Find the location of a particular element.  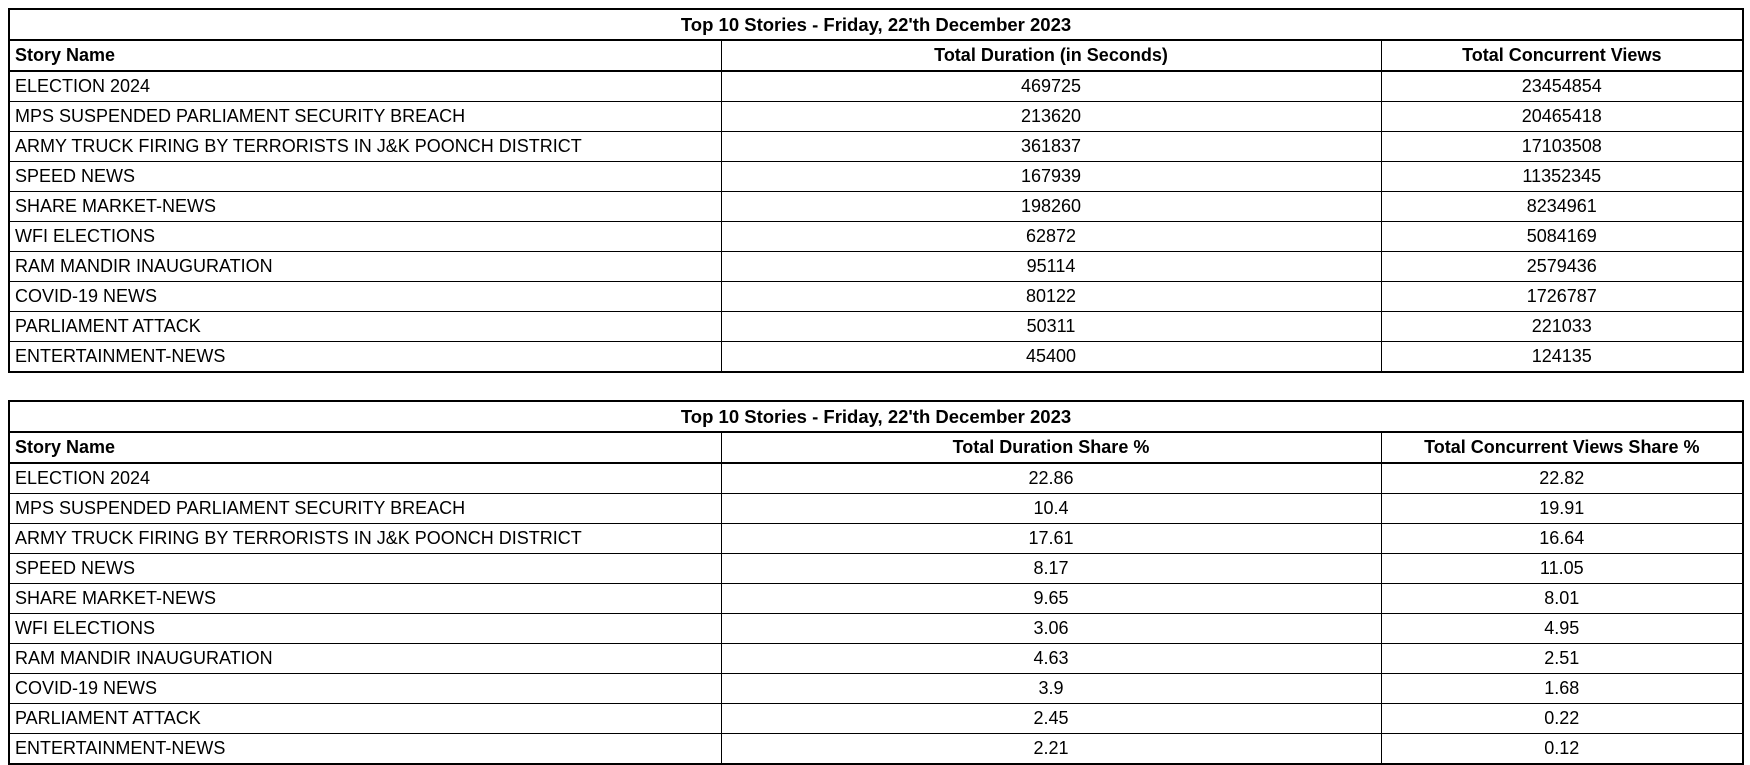

value-cell: 17.61 is located at coordinates (1051, 538).